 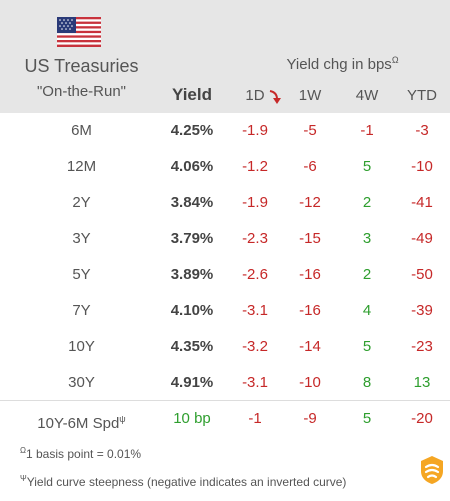 I want to click on tenor-label: 30Y, so click(x=81, y=382).